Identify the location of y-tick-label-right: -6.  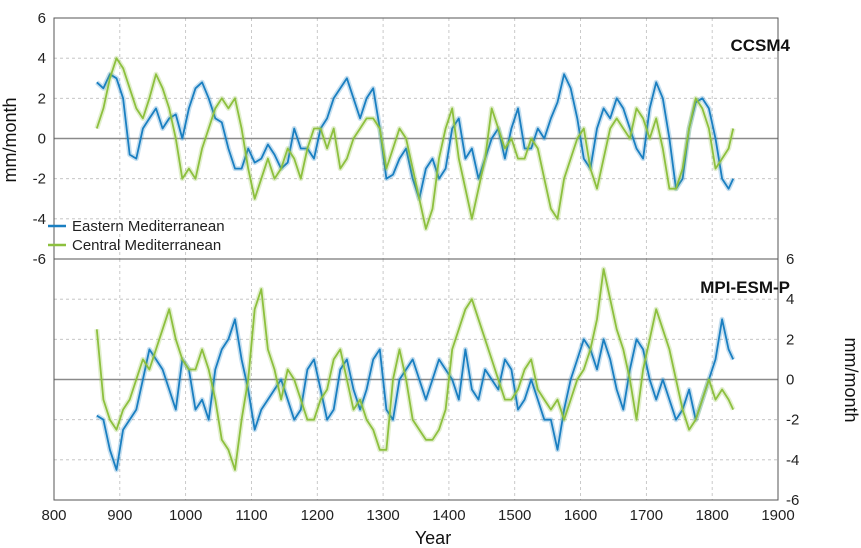
(792, 500).